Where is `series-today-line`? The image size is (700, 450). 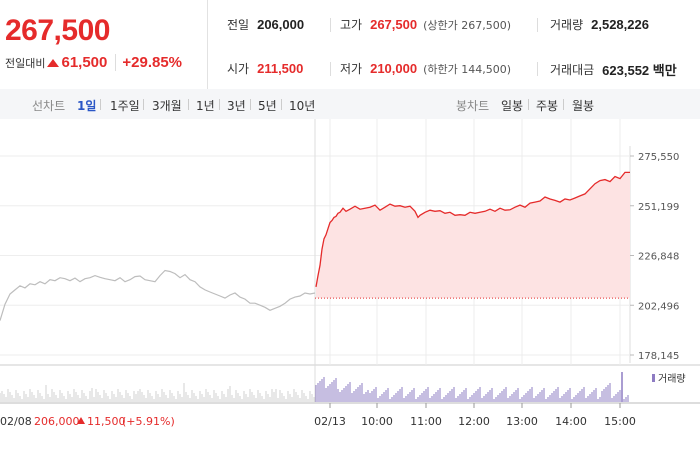
series-today-line is located at coordinates (472, 229).